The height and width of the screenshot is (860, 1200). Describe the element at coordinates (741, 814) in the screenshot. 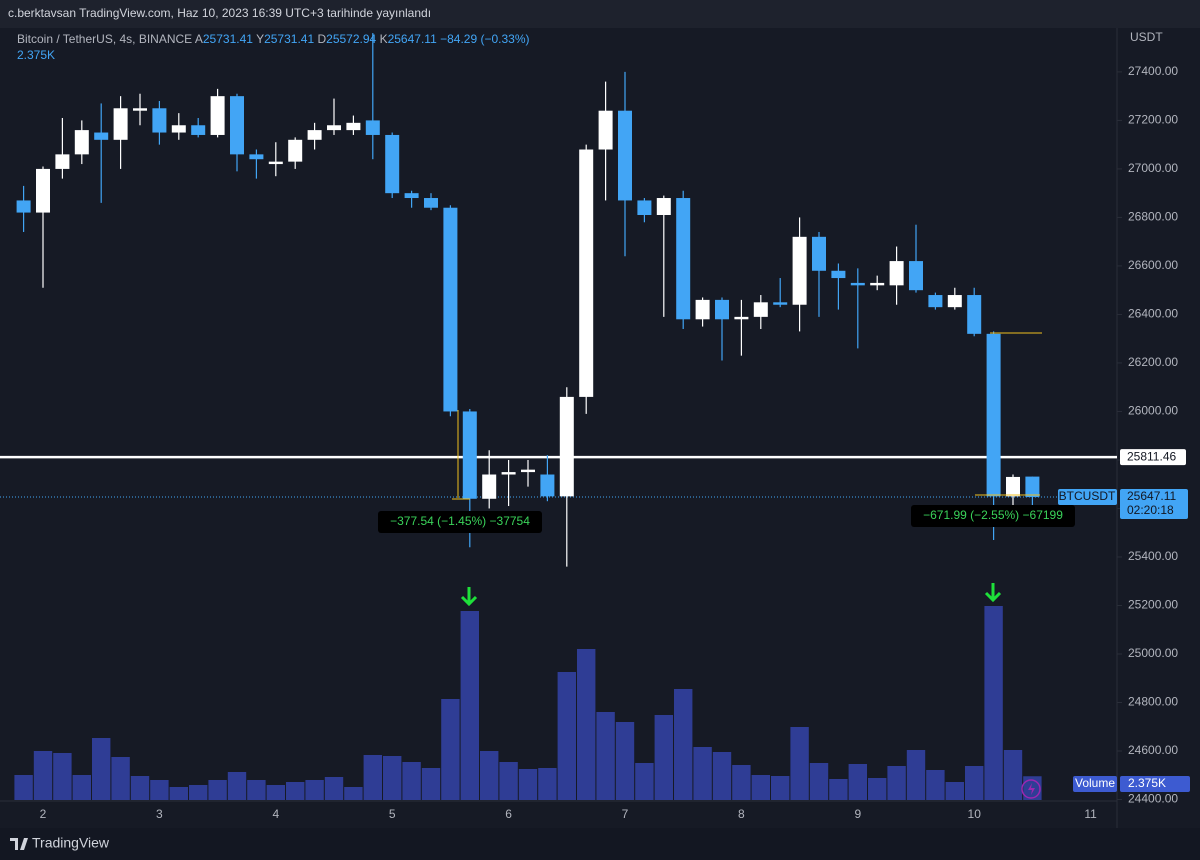

I see `x-tick-label: 8` at that location.